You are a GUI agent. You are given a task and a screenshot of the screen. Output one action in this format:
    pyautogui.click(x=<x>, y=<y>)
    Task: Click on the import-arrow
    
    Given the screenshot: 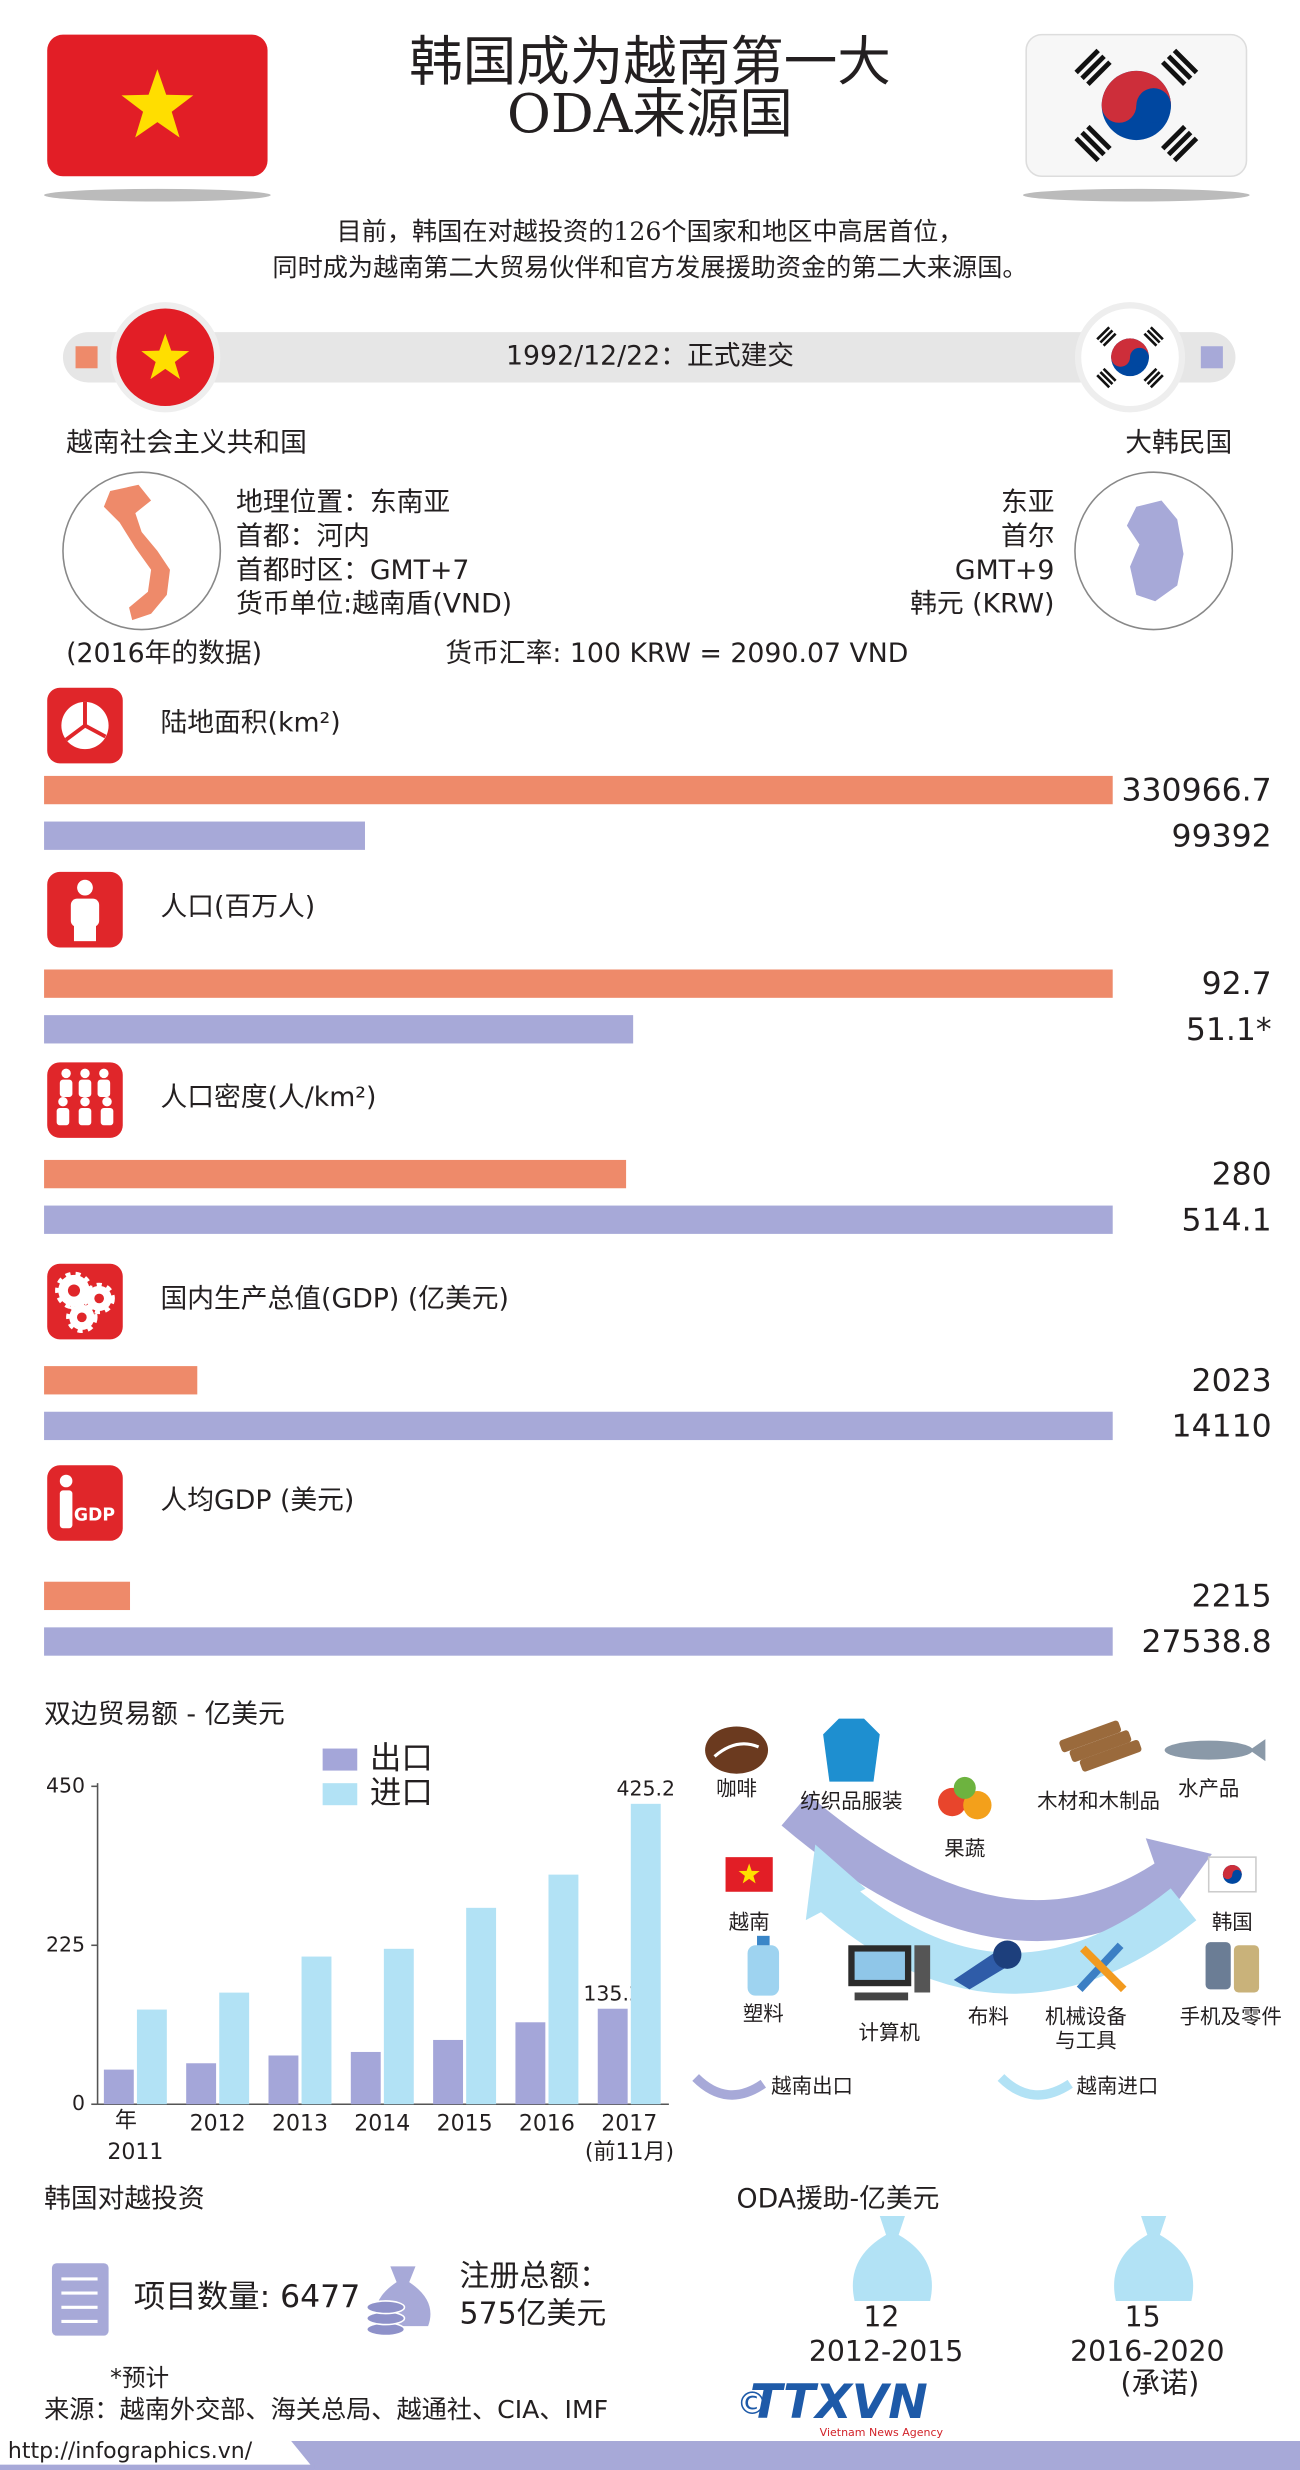 What is the action you would take?
    pyautogui.click(x=1008, y=1937)
    